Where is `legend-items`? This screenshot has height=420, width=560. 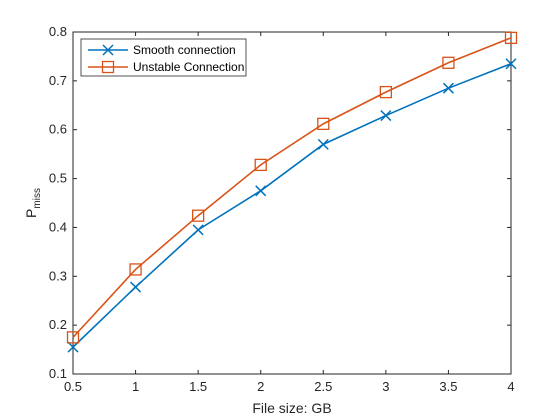
legend-items is located at coordinates (108, 59).